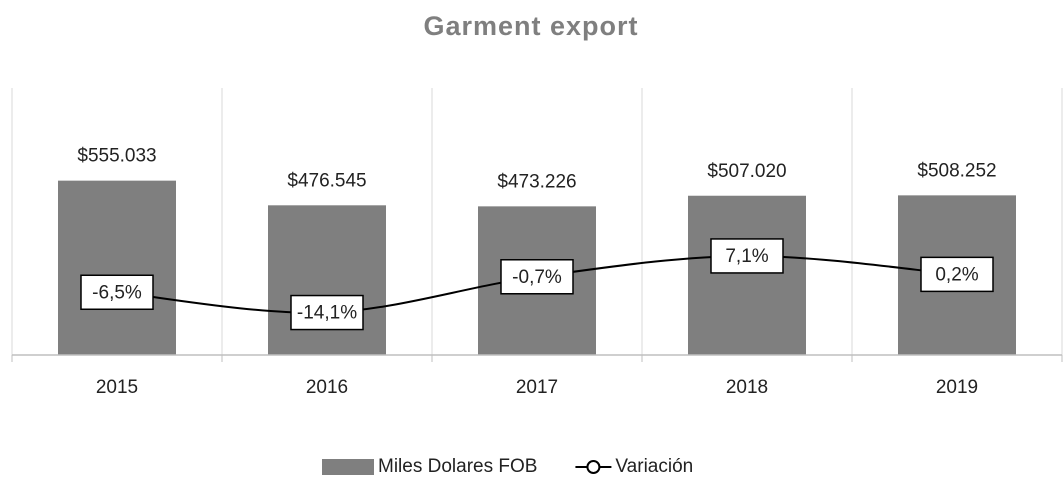 Image resolution: width=1063 pixels, height=480 pixels. What do you see at coordinates (654, 466) in the screenshot?
I see `legend-label: Variación` at bounding box center [654, 466].